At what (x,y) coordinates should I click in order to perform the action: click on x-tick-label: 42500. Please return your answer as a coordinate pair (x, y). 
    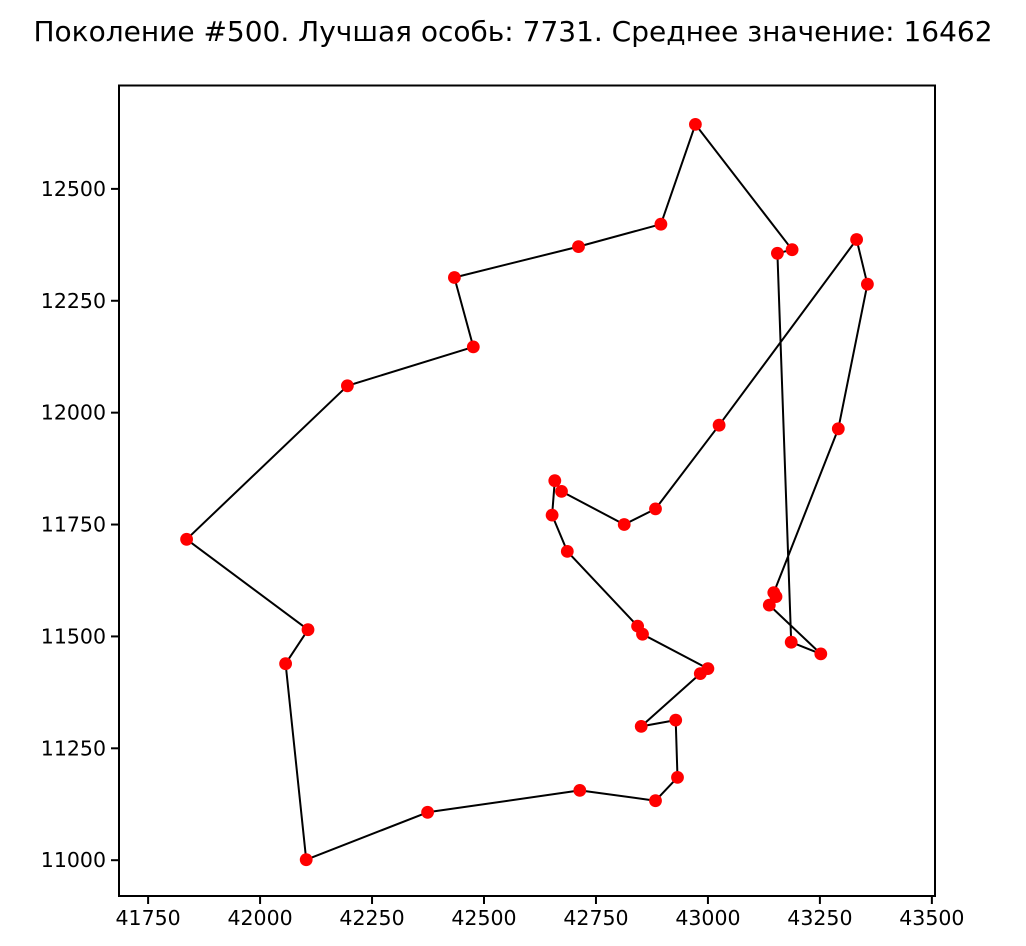
    Looking at the image, I should click on (483, 918).